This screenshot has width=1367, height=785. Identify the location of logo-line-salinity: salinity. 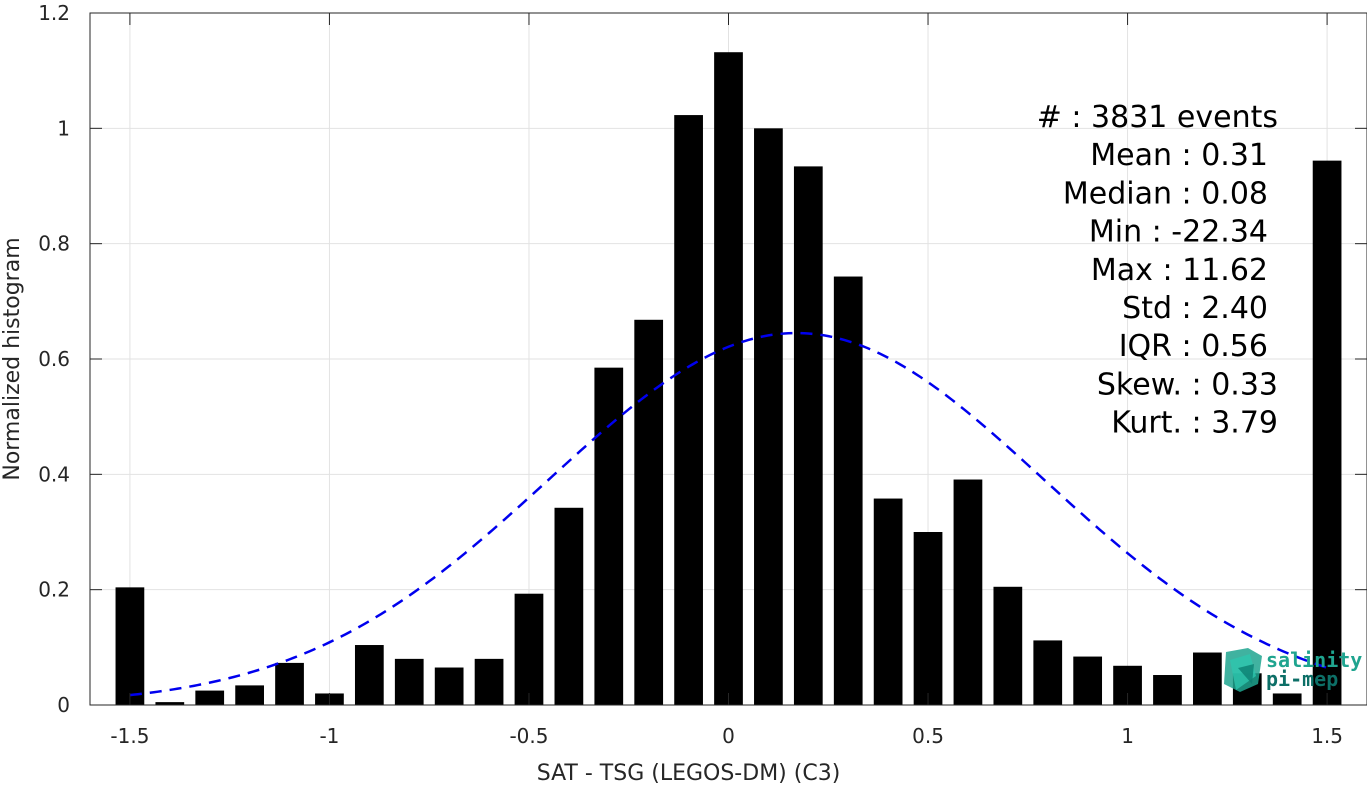
(1314, 660).